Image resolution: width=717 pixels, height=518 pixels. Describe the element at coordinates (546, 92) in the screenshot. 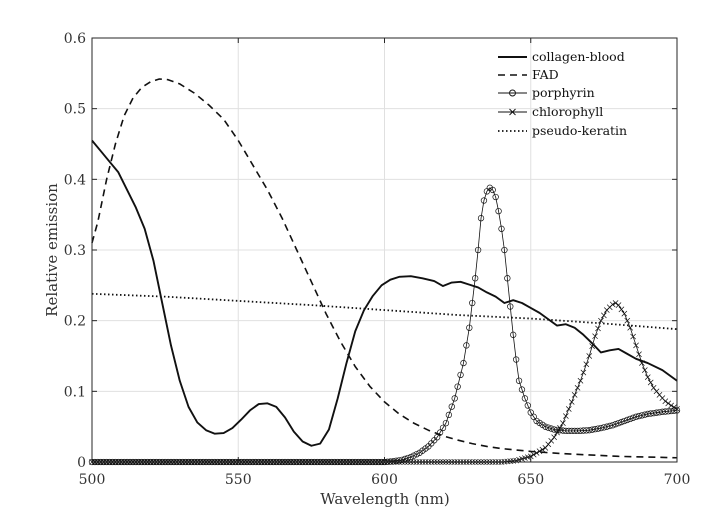

I see `legend-item-porphyrin: porphyrin` at that location.